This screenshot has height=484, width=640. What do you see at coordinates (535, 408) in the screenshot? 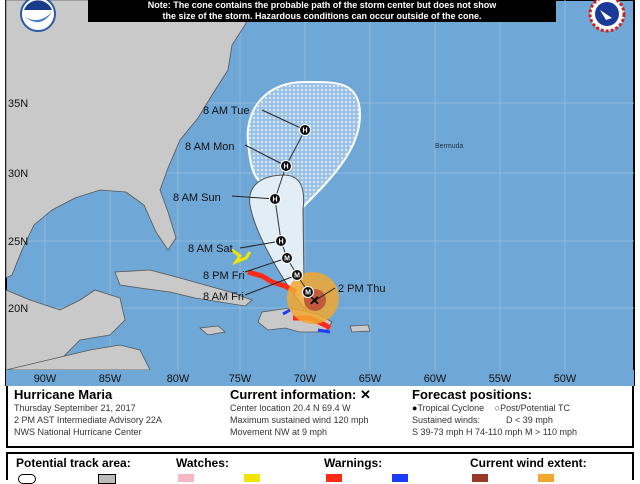
I see `post-tc-key: Post/Potential TC` at bounding box center [535, 408].